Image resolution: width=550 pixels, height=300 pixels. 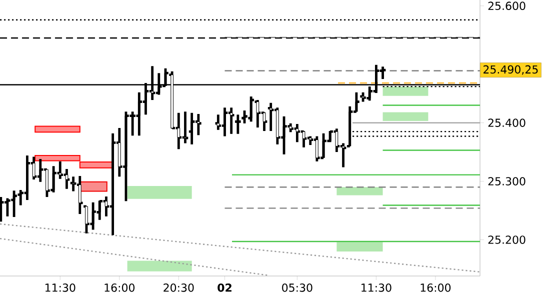 I want to click on x-tick-label: 20:30, so click(x=179, y=288).